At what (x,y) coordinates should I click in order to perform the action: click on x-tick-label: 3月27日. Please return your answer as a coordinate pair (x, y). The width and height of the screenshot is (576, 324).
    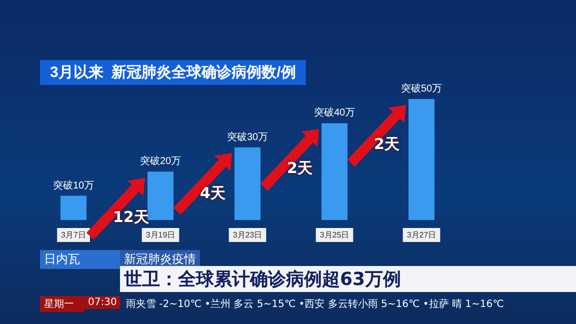
    Looking at the image, I should click on (421, 235).